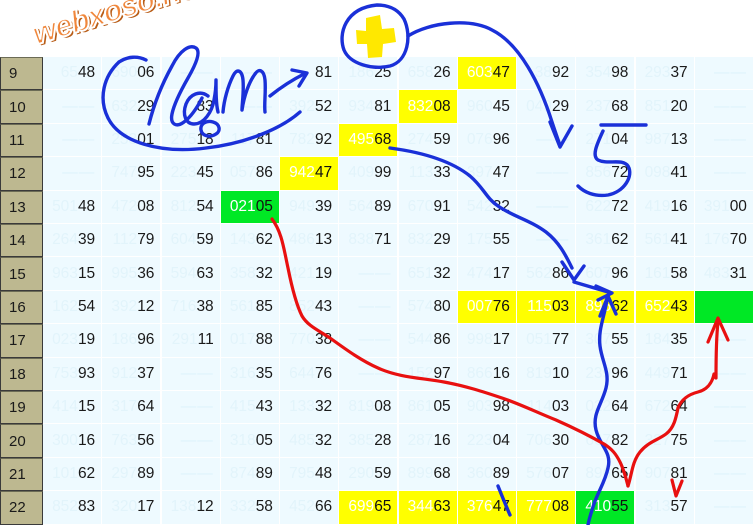 The height and width of the screenshot is (525, 754). Describe the element at coordinates (191, 241) in the screenshot. I see `result-cell: 604 59` at that location.